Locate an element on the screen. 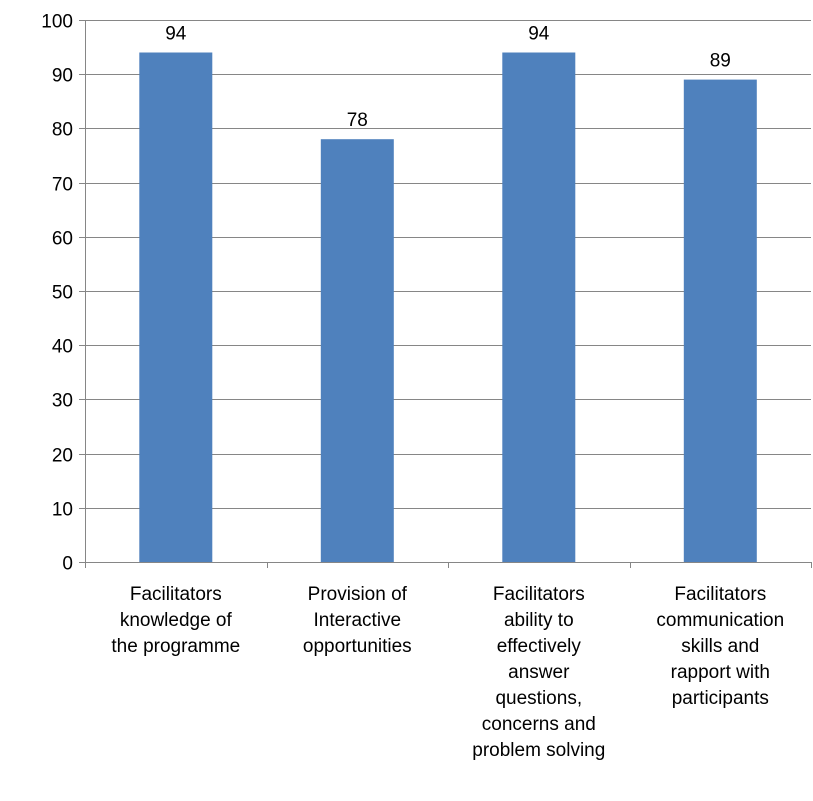  y-tick-label: 0 is located at coordinates (67, 564).